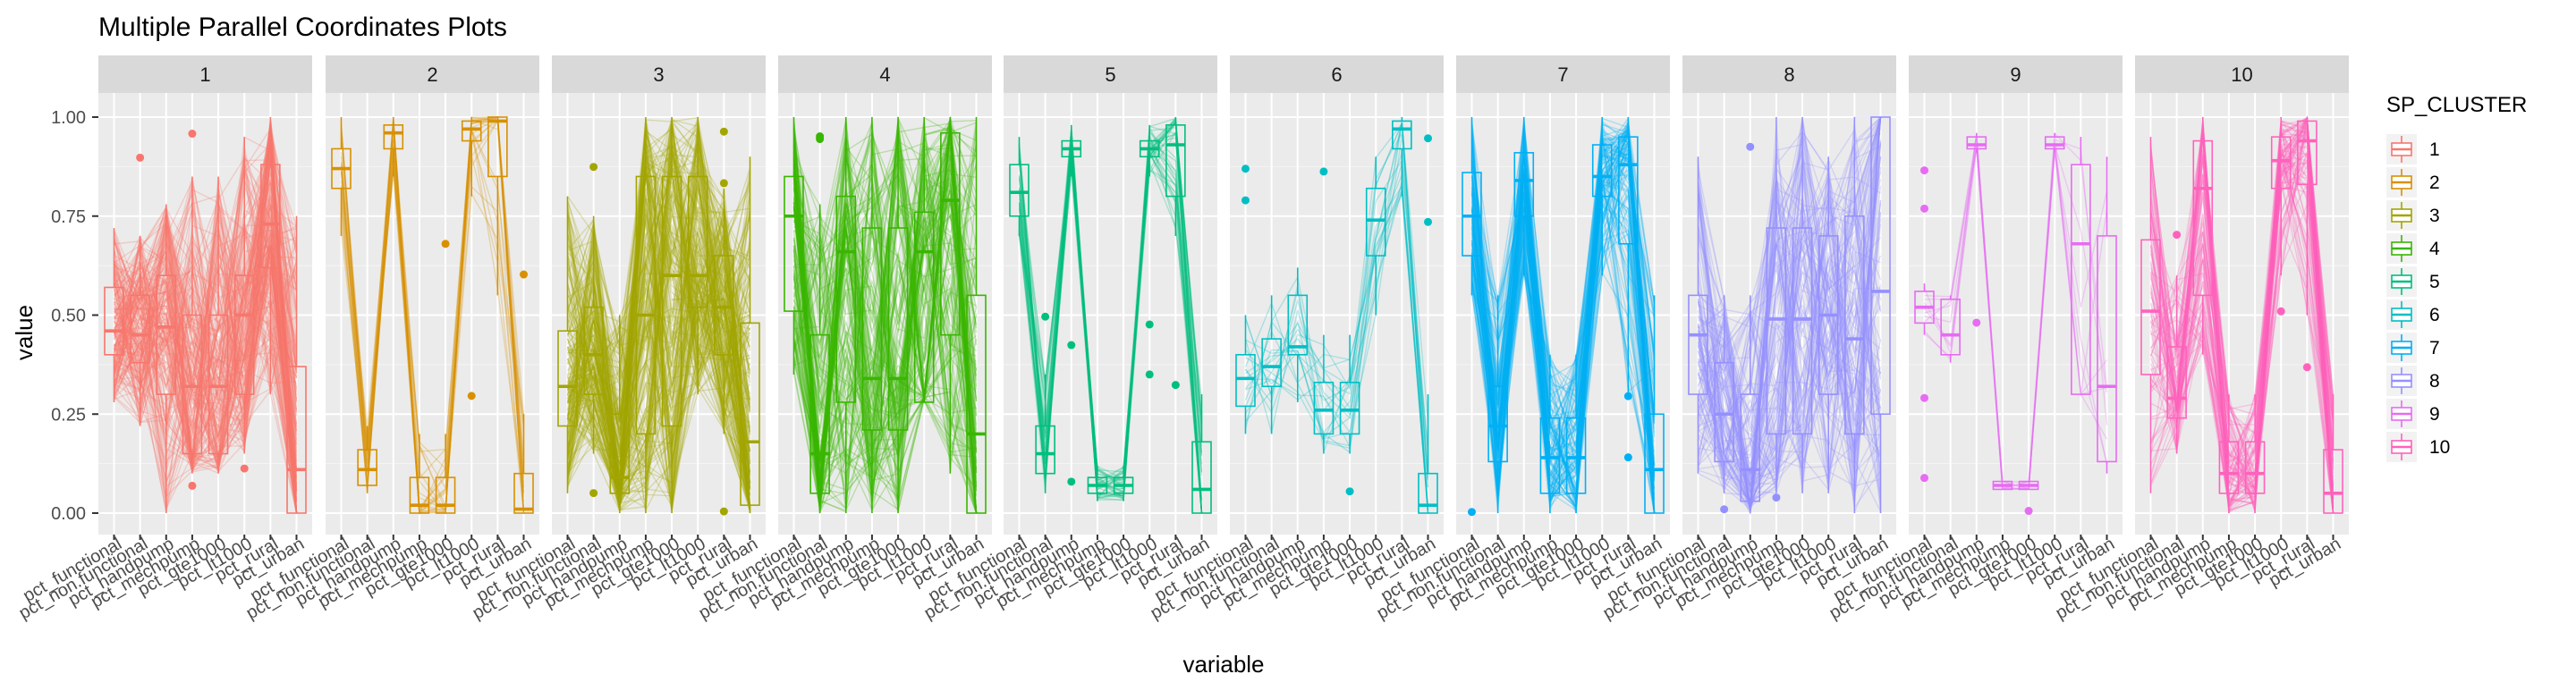 The height and width of the screenshot is (691, 2576). What do you see at coordinates (1976, 143) in the screenshot?
I see `boxplot-pct_handpump` at bounding box center [1976, 143].